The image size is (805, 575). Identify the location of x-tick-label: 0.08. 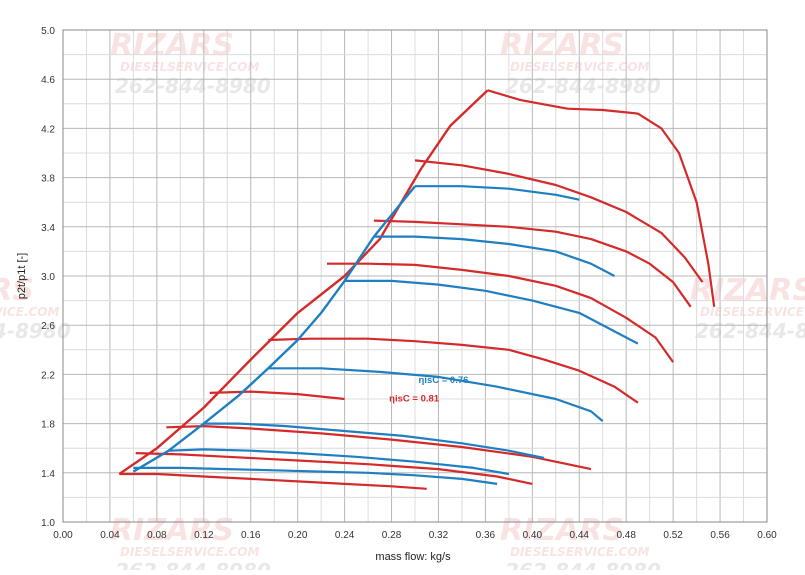
(157, 535).